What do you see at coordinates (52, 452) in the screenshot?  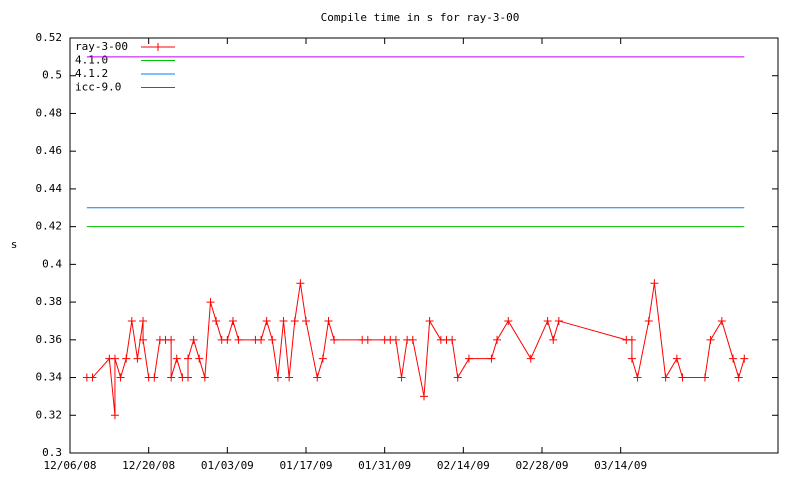 I see `y-tick-label: 0.3` at bounding box center [52, 452].